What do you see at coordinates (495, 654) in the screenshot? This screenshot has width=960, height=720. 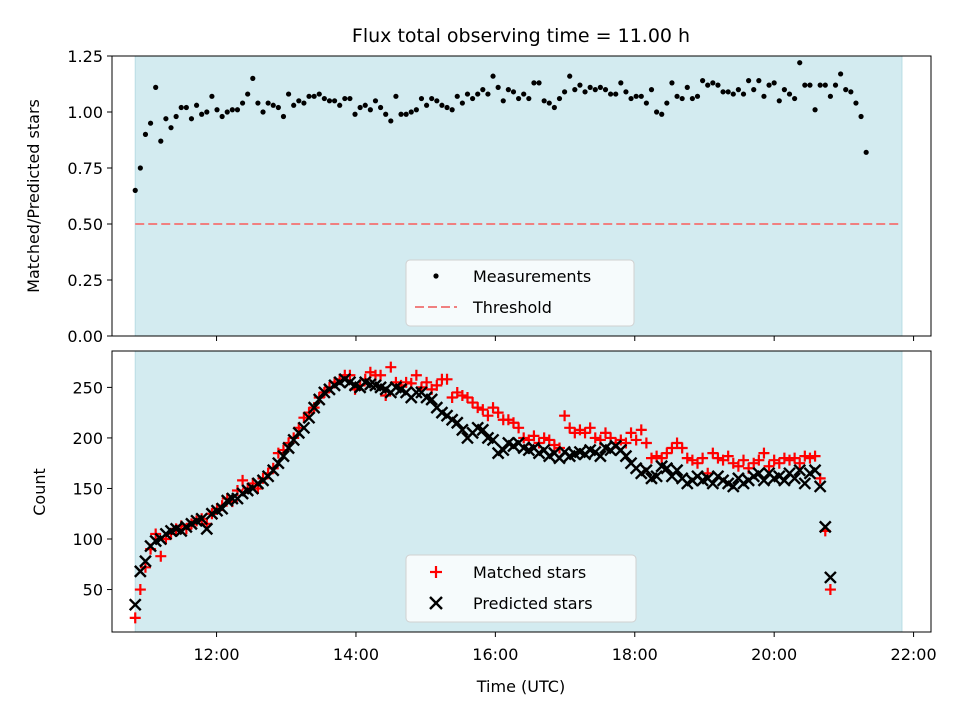 I see `x-tick-label: 16:00` at bounding box center [495, 654].